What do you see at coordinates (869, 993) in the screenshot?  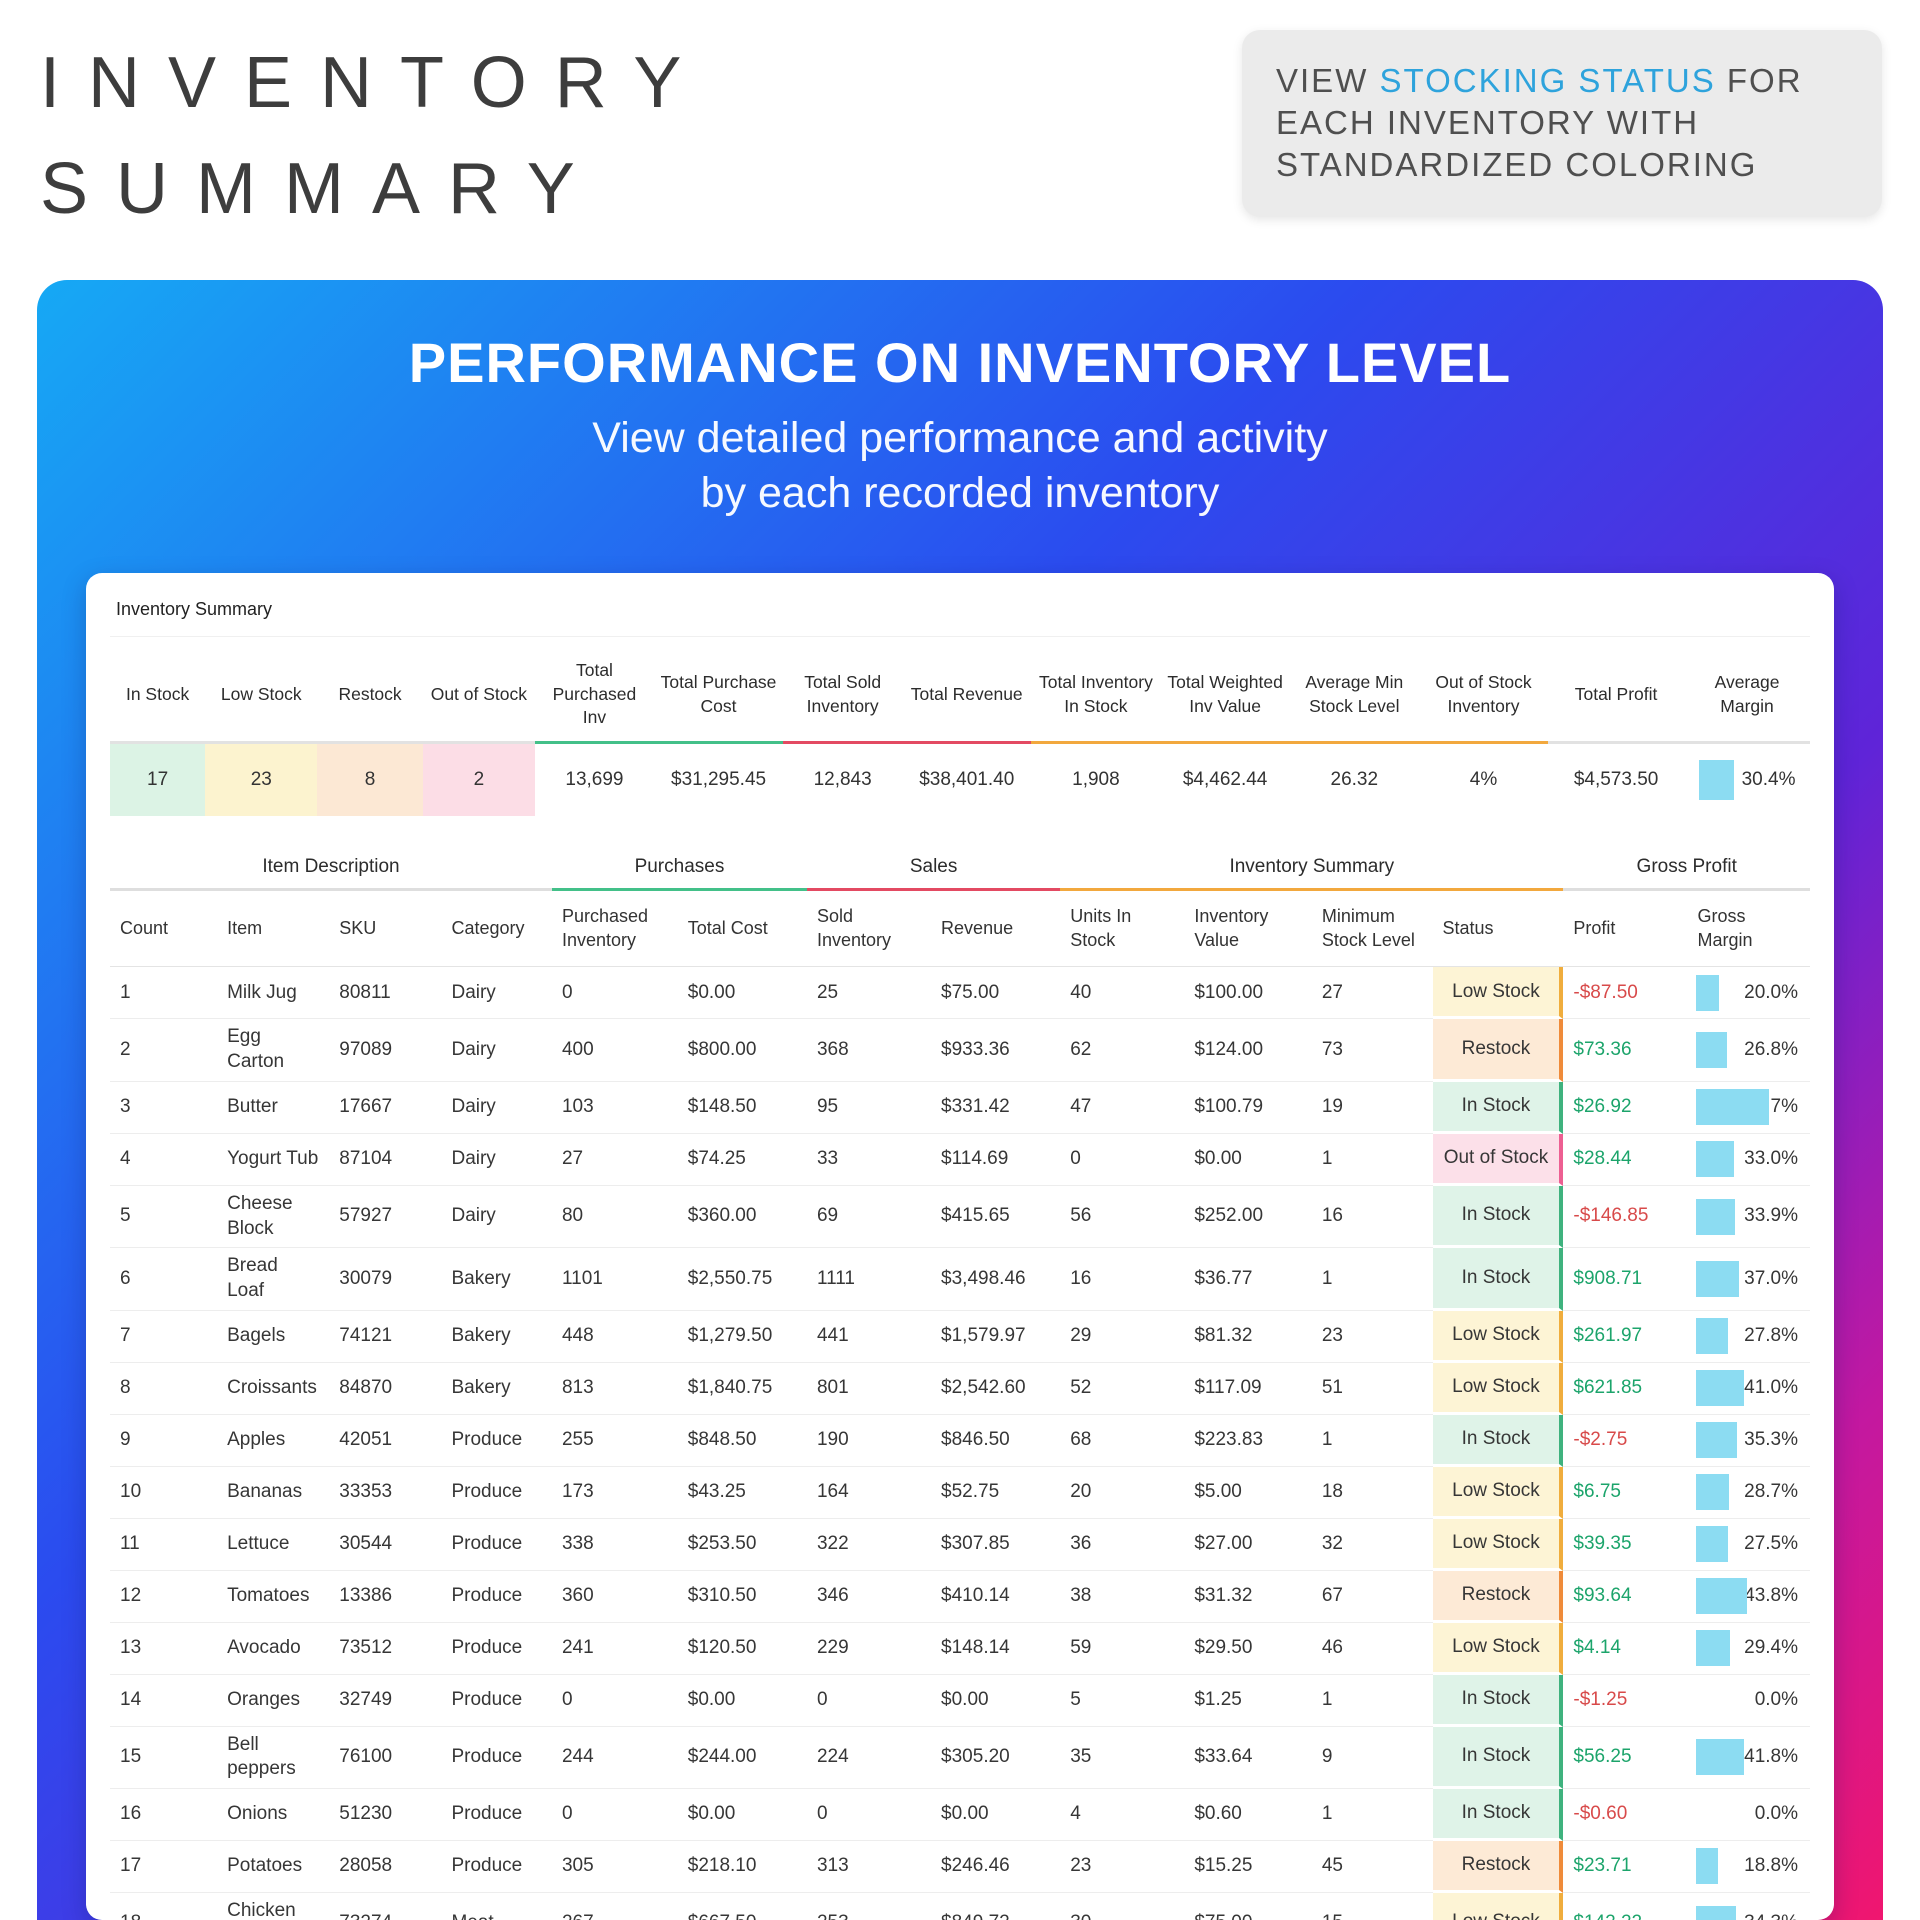 I see `cell-sold-inventory: 25` at bounding box center [869, 993].